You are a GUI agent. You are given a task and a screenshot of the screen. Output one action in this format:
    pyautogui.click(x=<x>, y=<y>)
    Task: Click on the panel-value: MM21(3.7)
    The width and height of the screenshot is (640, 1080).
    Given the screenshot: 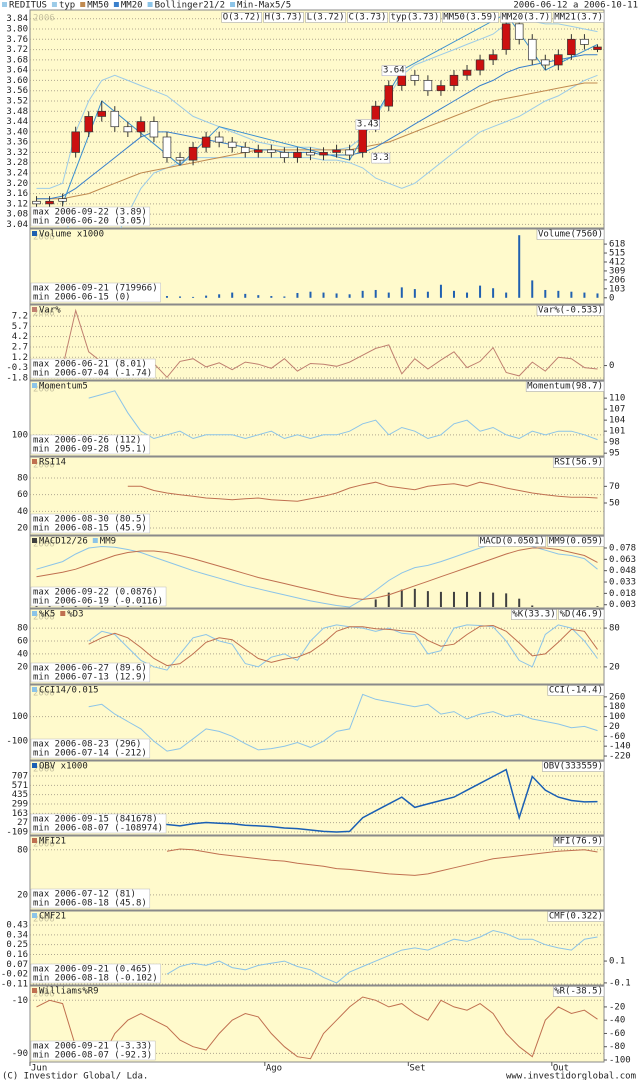 What is the action you would take?
    pyautogui.click(x=578, y=18)
    